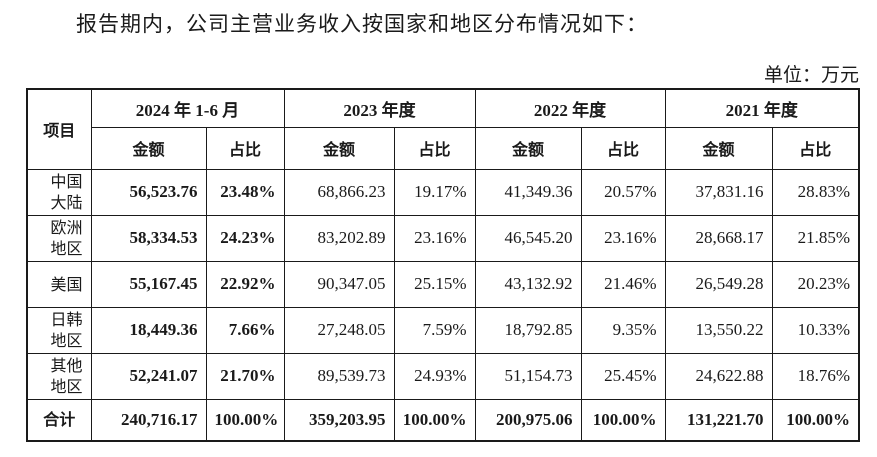 The image size is (877, 457). I want to click on amount-cell: 26,549.28, so click(718, 284).